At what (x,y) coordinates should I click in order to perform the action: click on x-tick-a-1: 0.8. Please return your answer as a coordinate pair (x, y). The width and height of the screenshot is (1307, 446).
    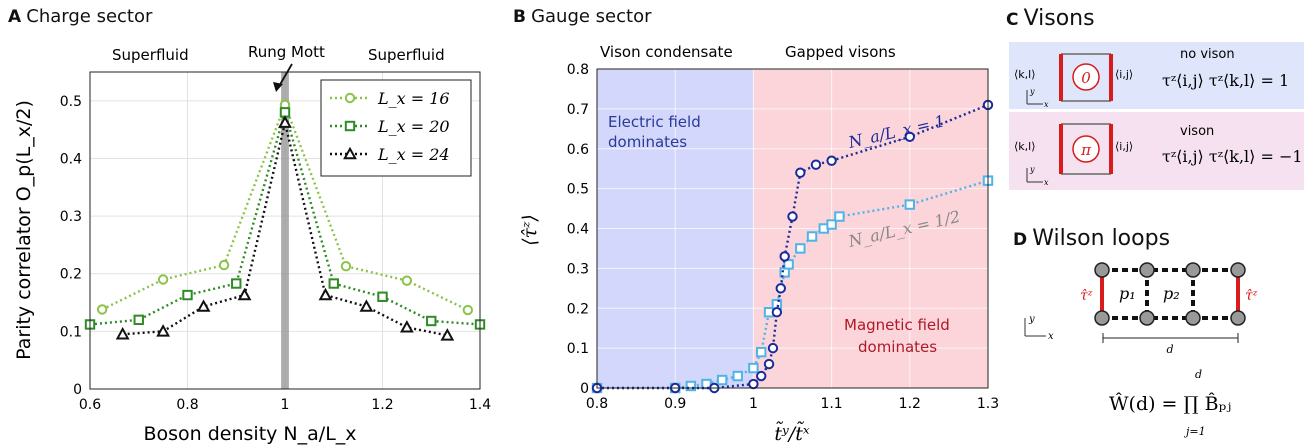
    Looking at the image, I should click on (187, 405).